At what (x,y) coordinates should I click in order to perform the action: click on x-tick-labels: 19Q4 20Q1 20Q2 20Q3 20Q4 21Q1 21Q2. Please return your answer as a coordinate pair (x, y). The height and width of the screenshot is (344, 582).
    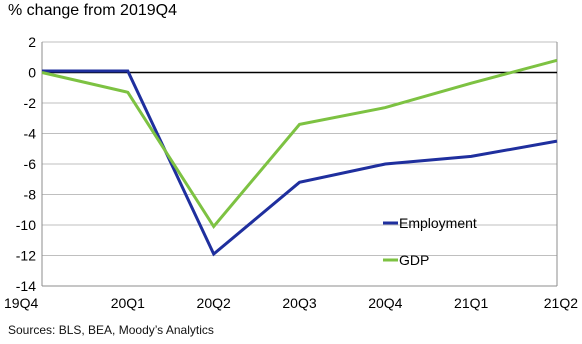
    Looking at the image, I should click on (291, 303).